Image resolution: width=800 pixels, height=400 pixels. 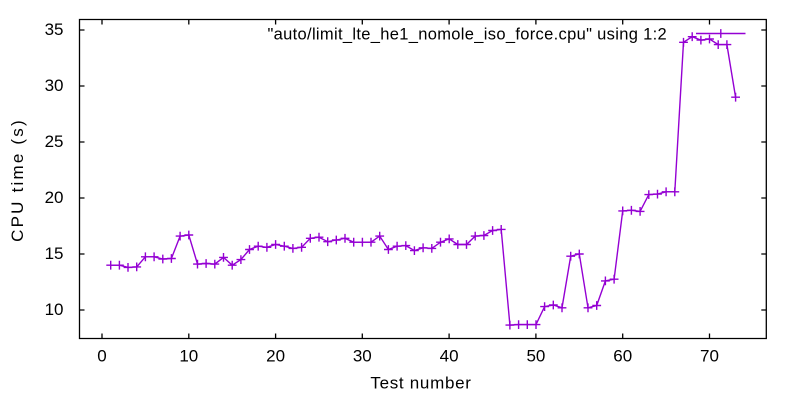 What do you see at coordinates (535, 356) in the screenshot?
I see `svg-text: 50` at bounding box center [535, 356].